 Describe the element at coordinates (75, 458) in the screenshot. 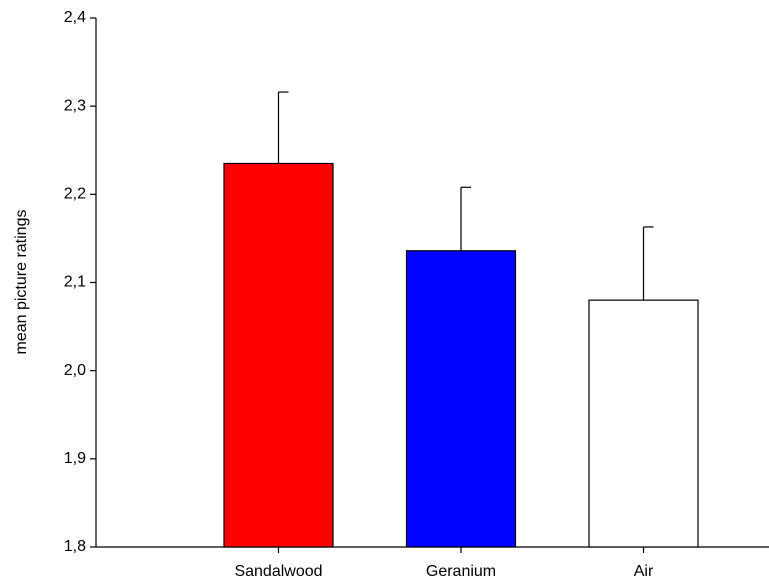

I see `y-tick-label: 1,9` at that location.